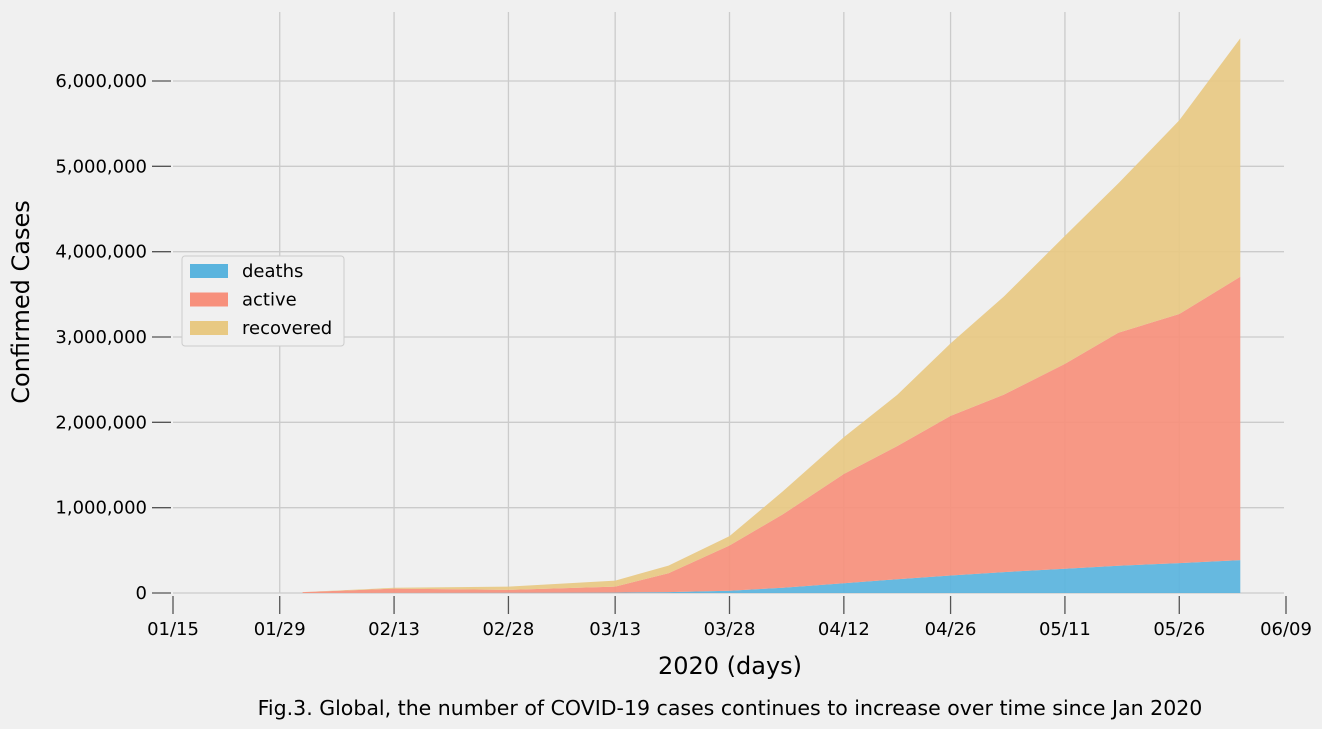 The height and width of the screenshot is (729, 1322). Describe the element at coordinates (615, 629) in the screenshot. I see `x-tick-label: 03/13` at that location.